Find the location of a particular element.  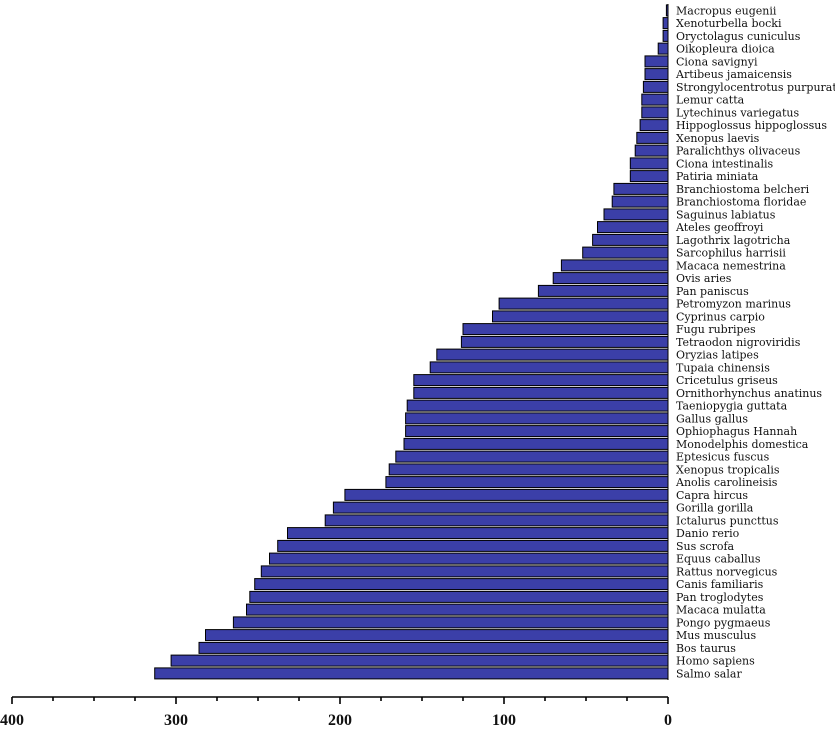

category-label: Eptesicus fuscus is located at coordinates (723, 457).